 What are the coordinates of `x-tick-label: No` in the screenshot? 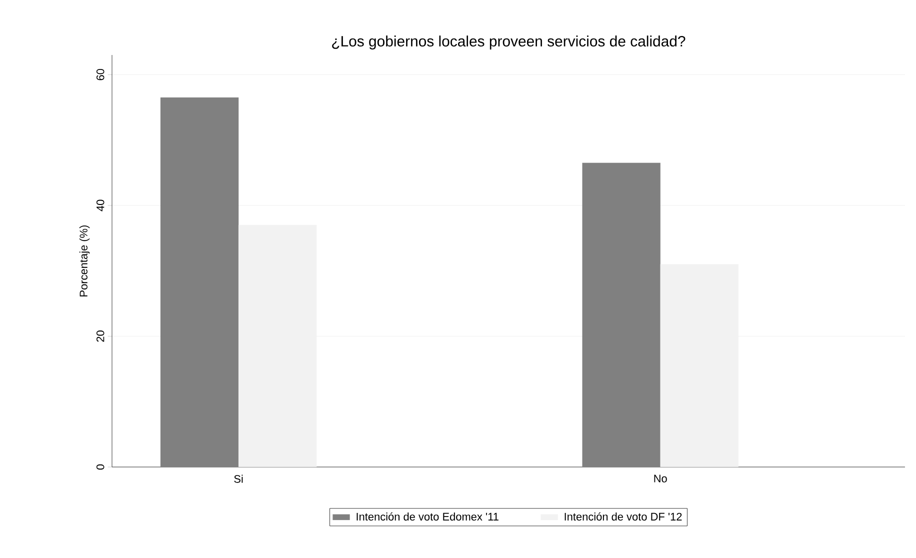 It's located at (660, 478).